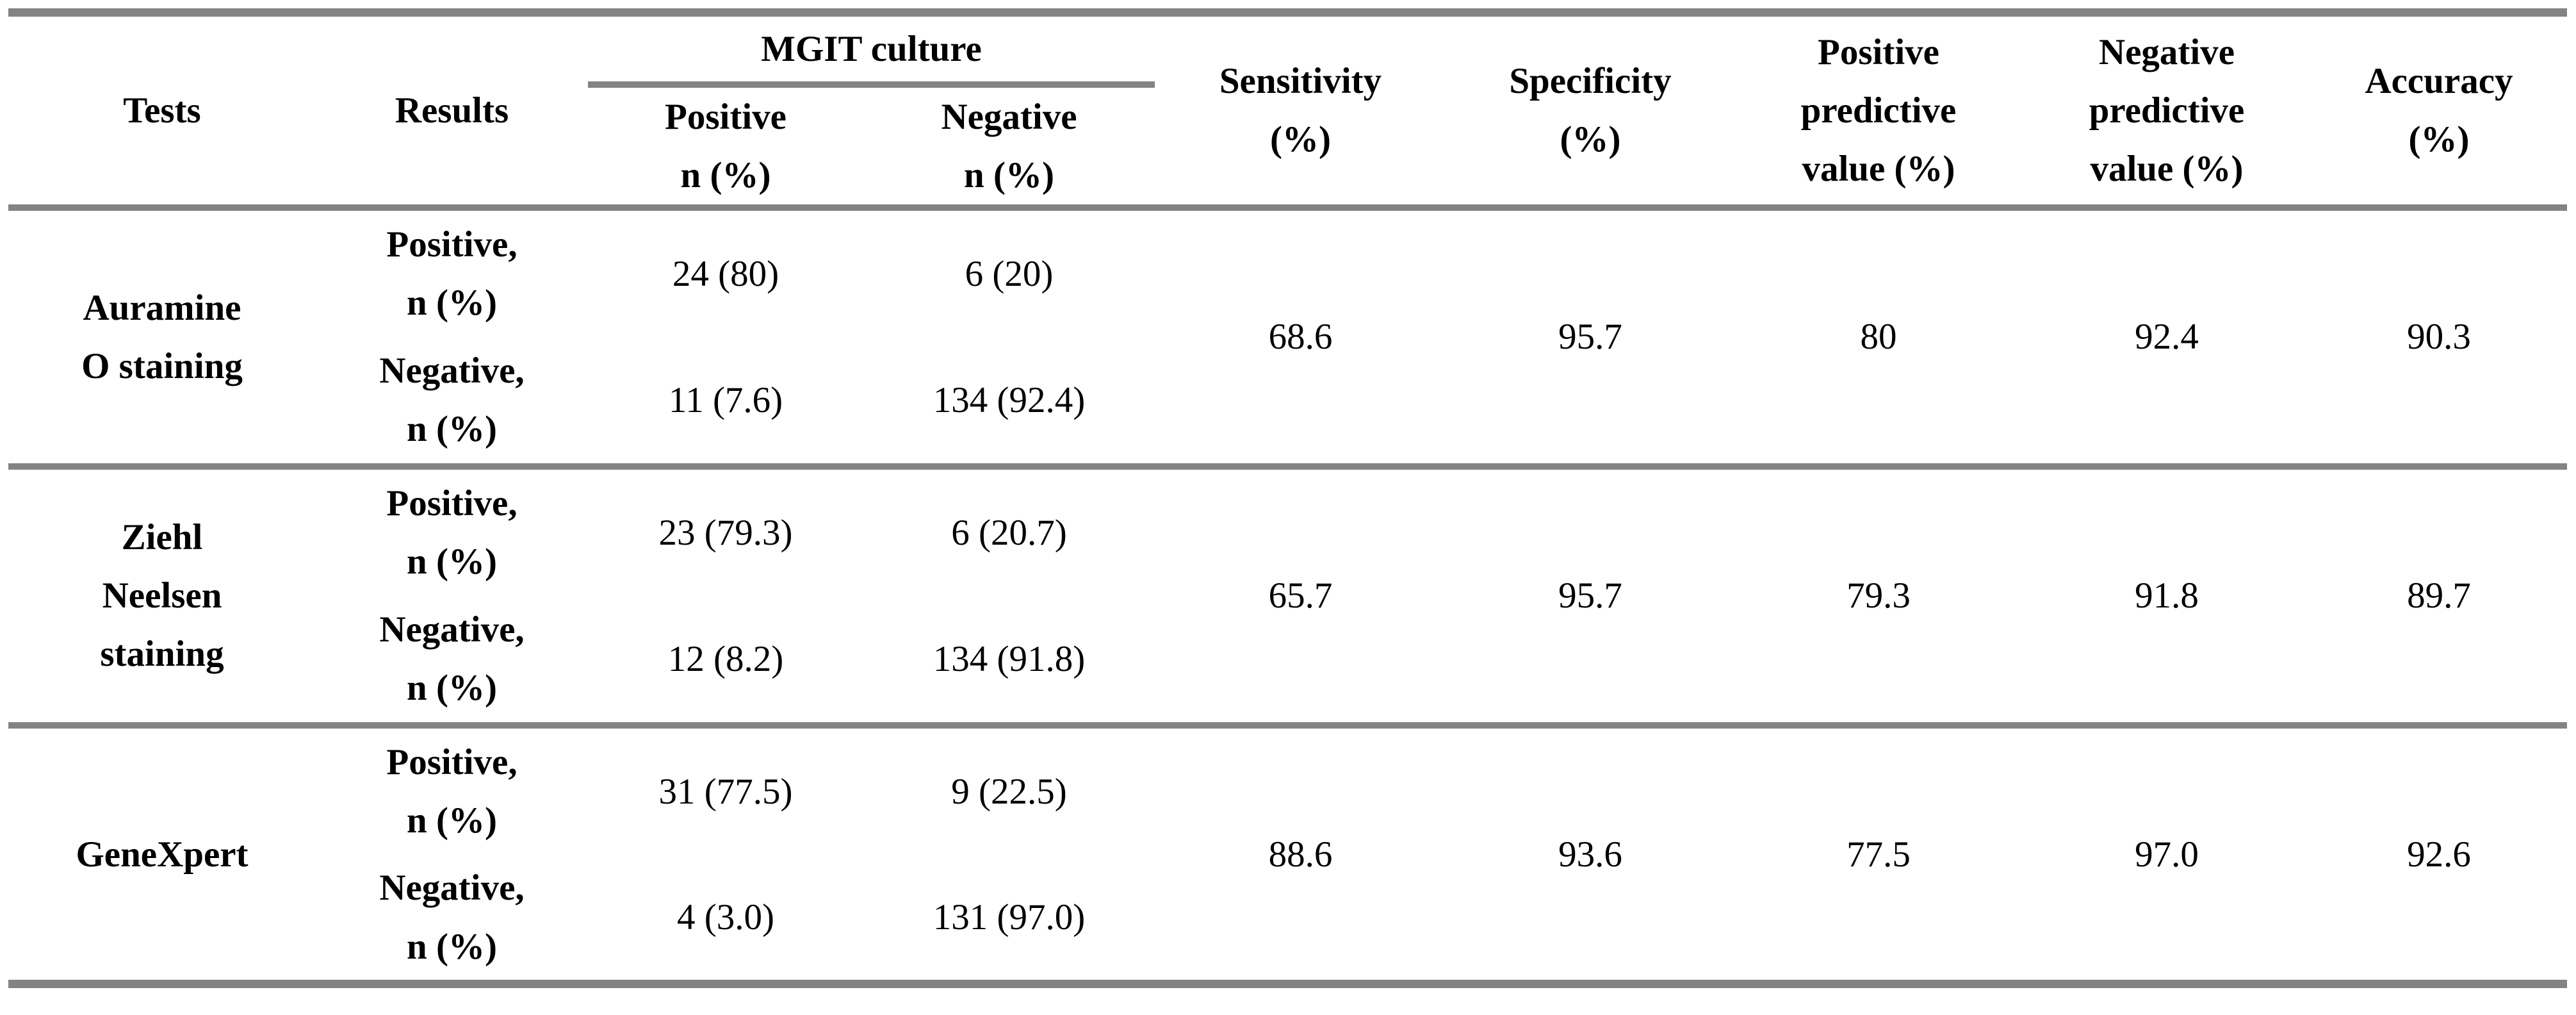  I want to click on accuracy-value: 90.3, so click(2439, 337).